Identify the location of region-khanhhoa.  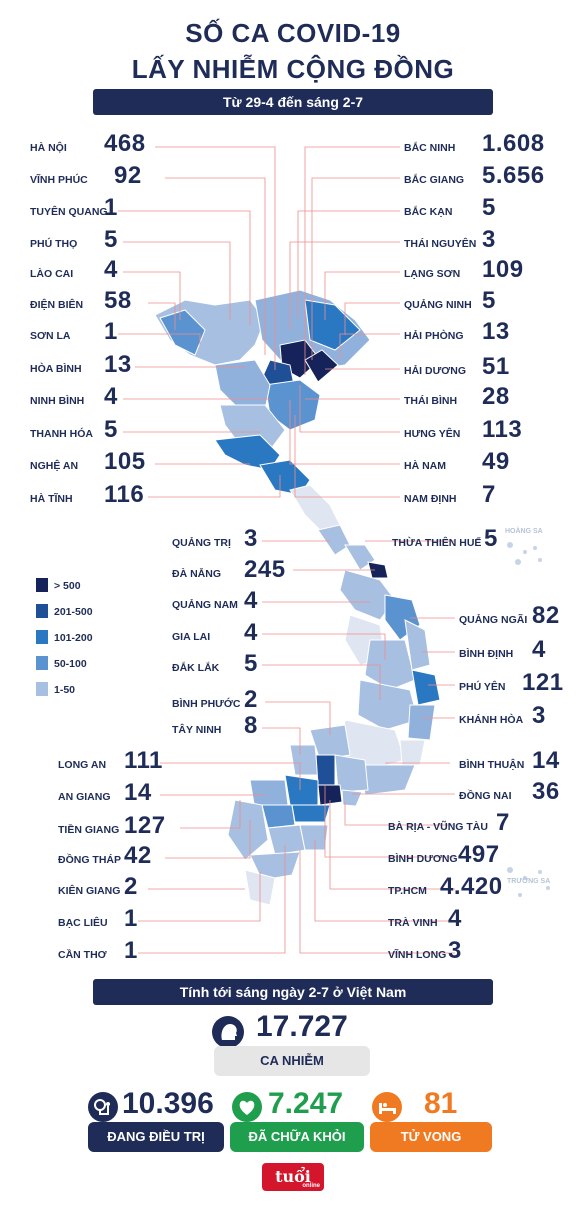
(421, 722).